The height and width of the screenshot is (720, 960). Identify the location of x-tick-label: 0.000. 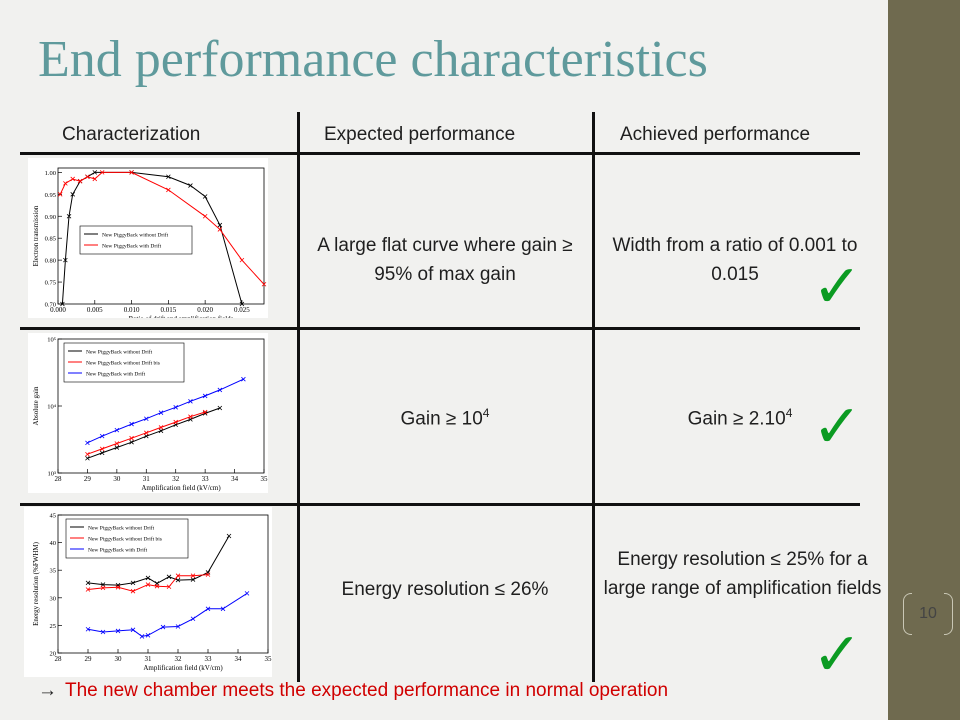
(58, 310).